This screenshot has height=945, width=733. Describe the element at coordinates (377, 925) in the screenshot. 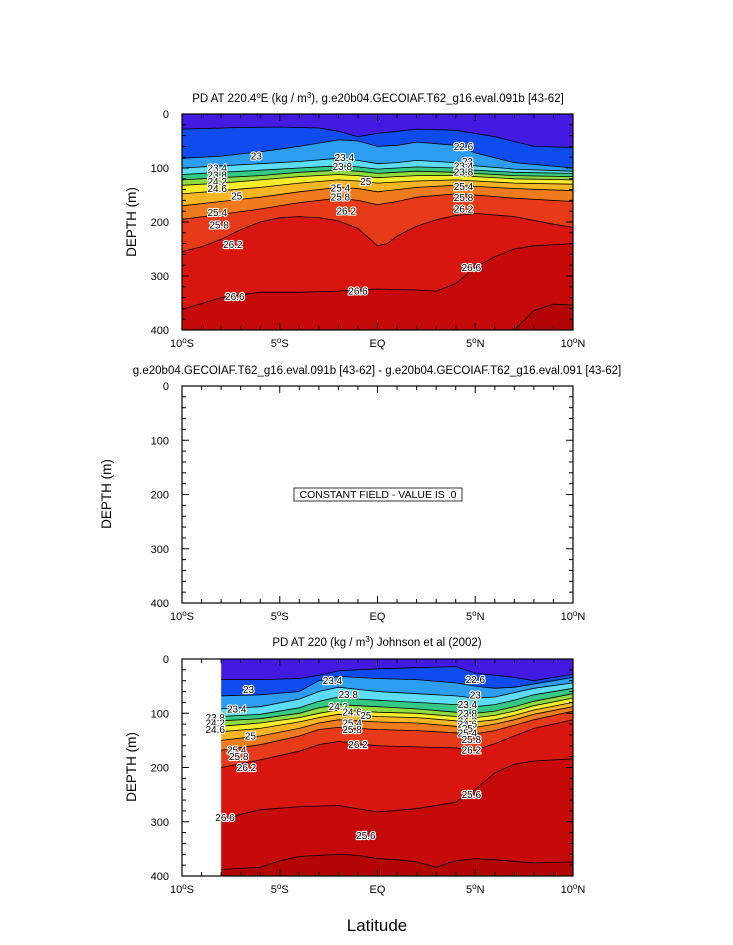

I see `x-axis-title: Latitude` at that location.